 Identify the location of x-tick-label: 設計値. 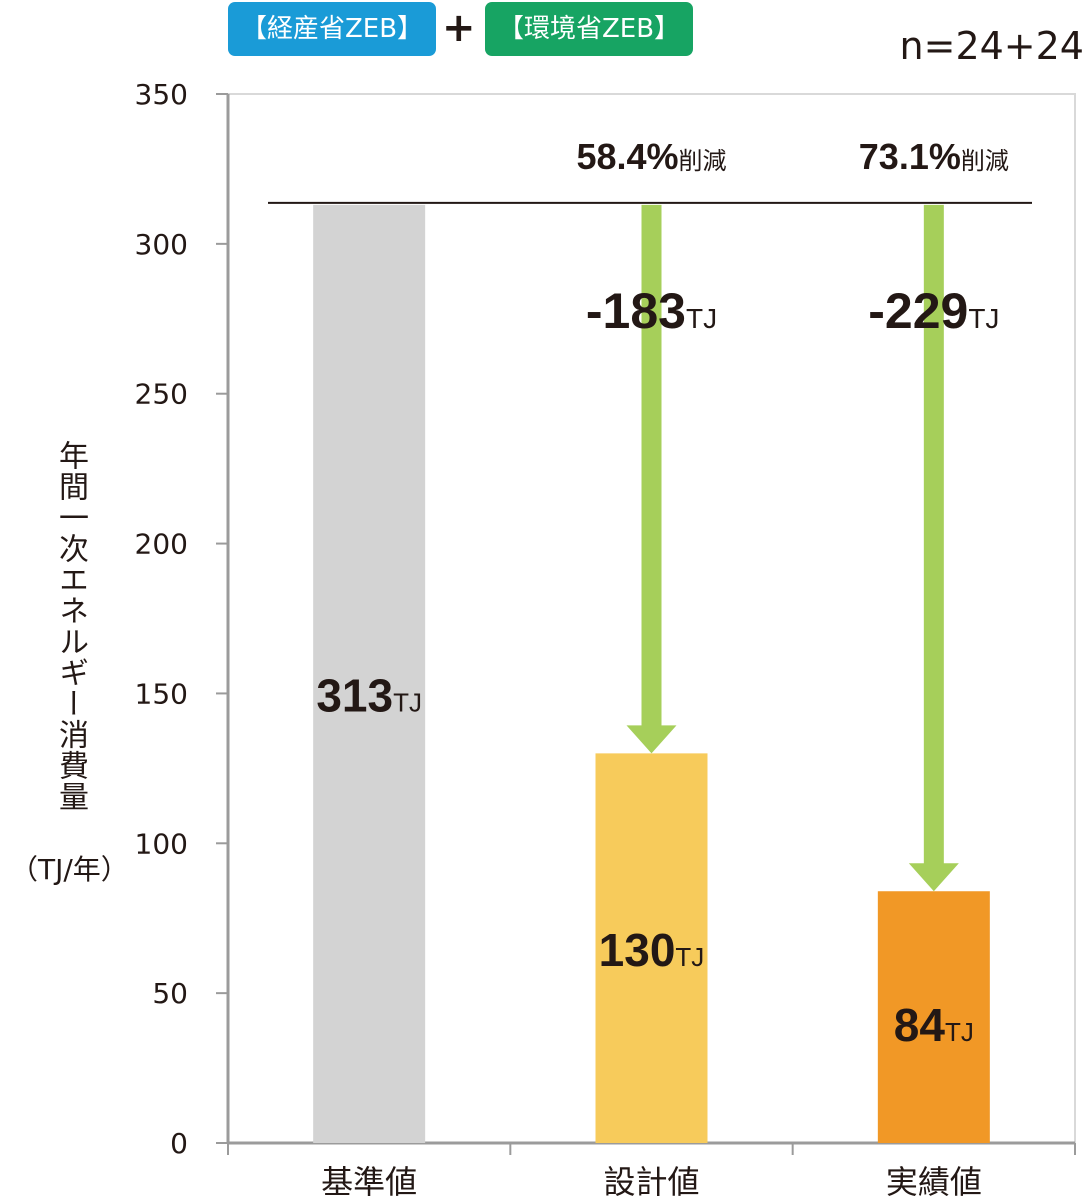
(651, 1181).